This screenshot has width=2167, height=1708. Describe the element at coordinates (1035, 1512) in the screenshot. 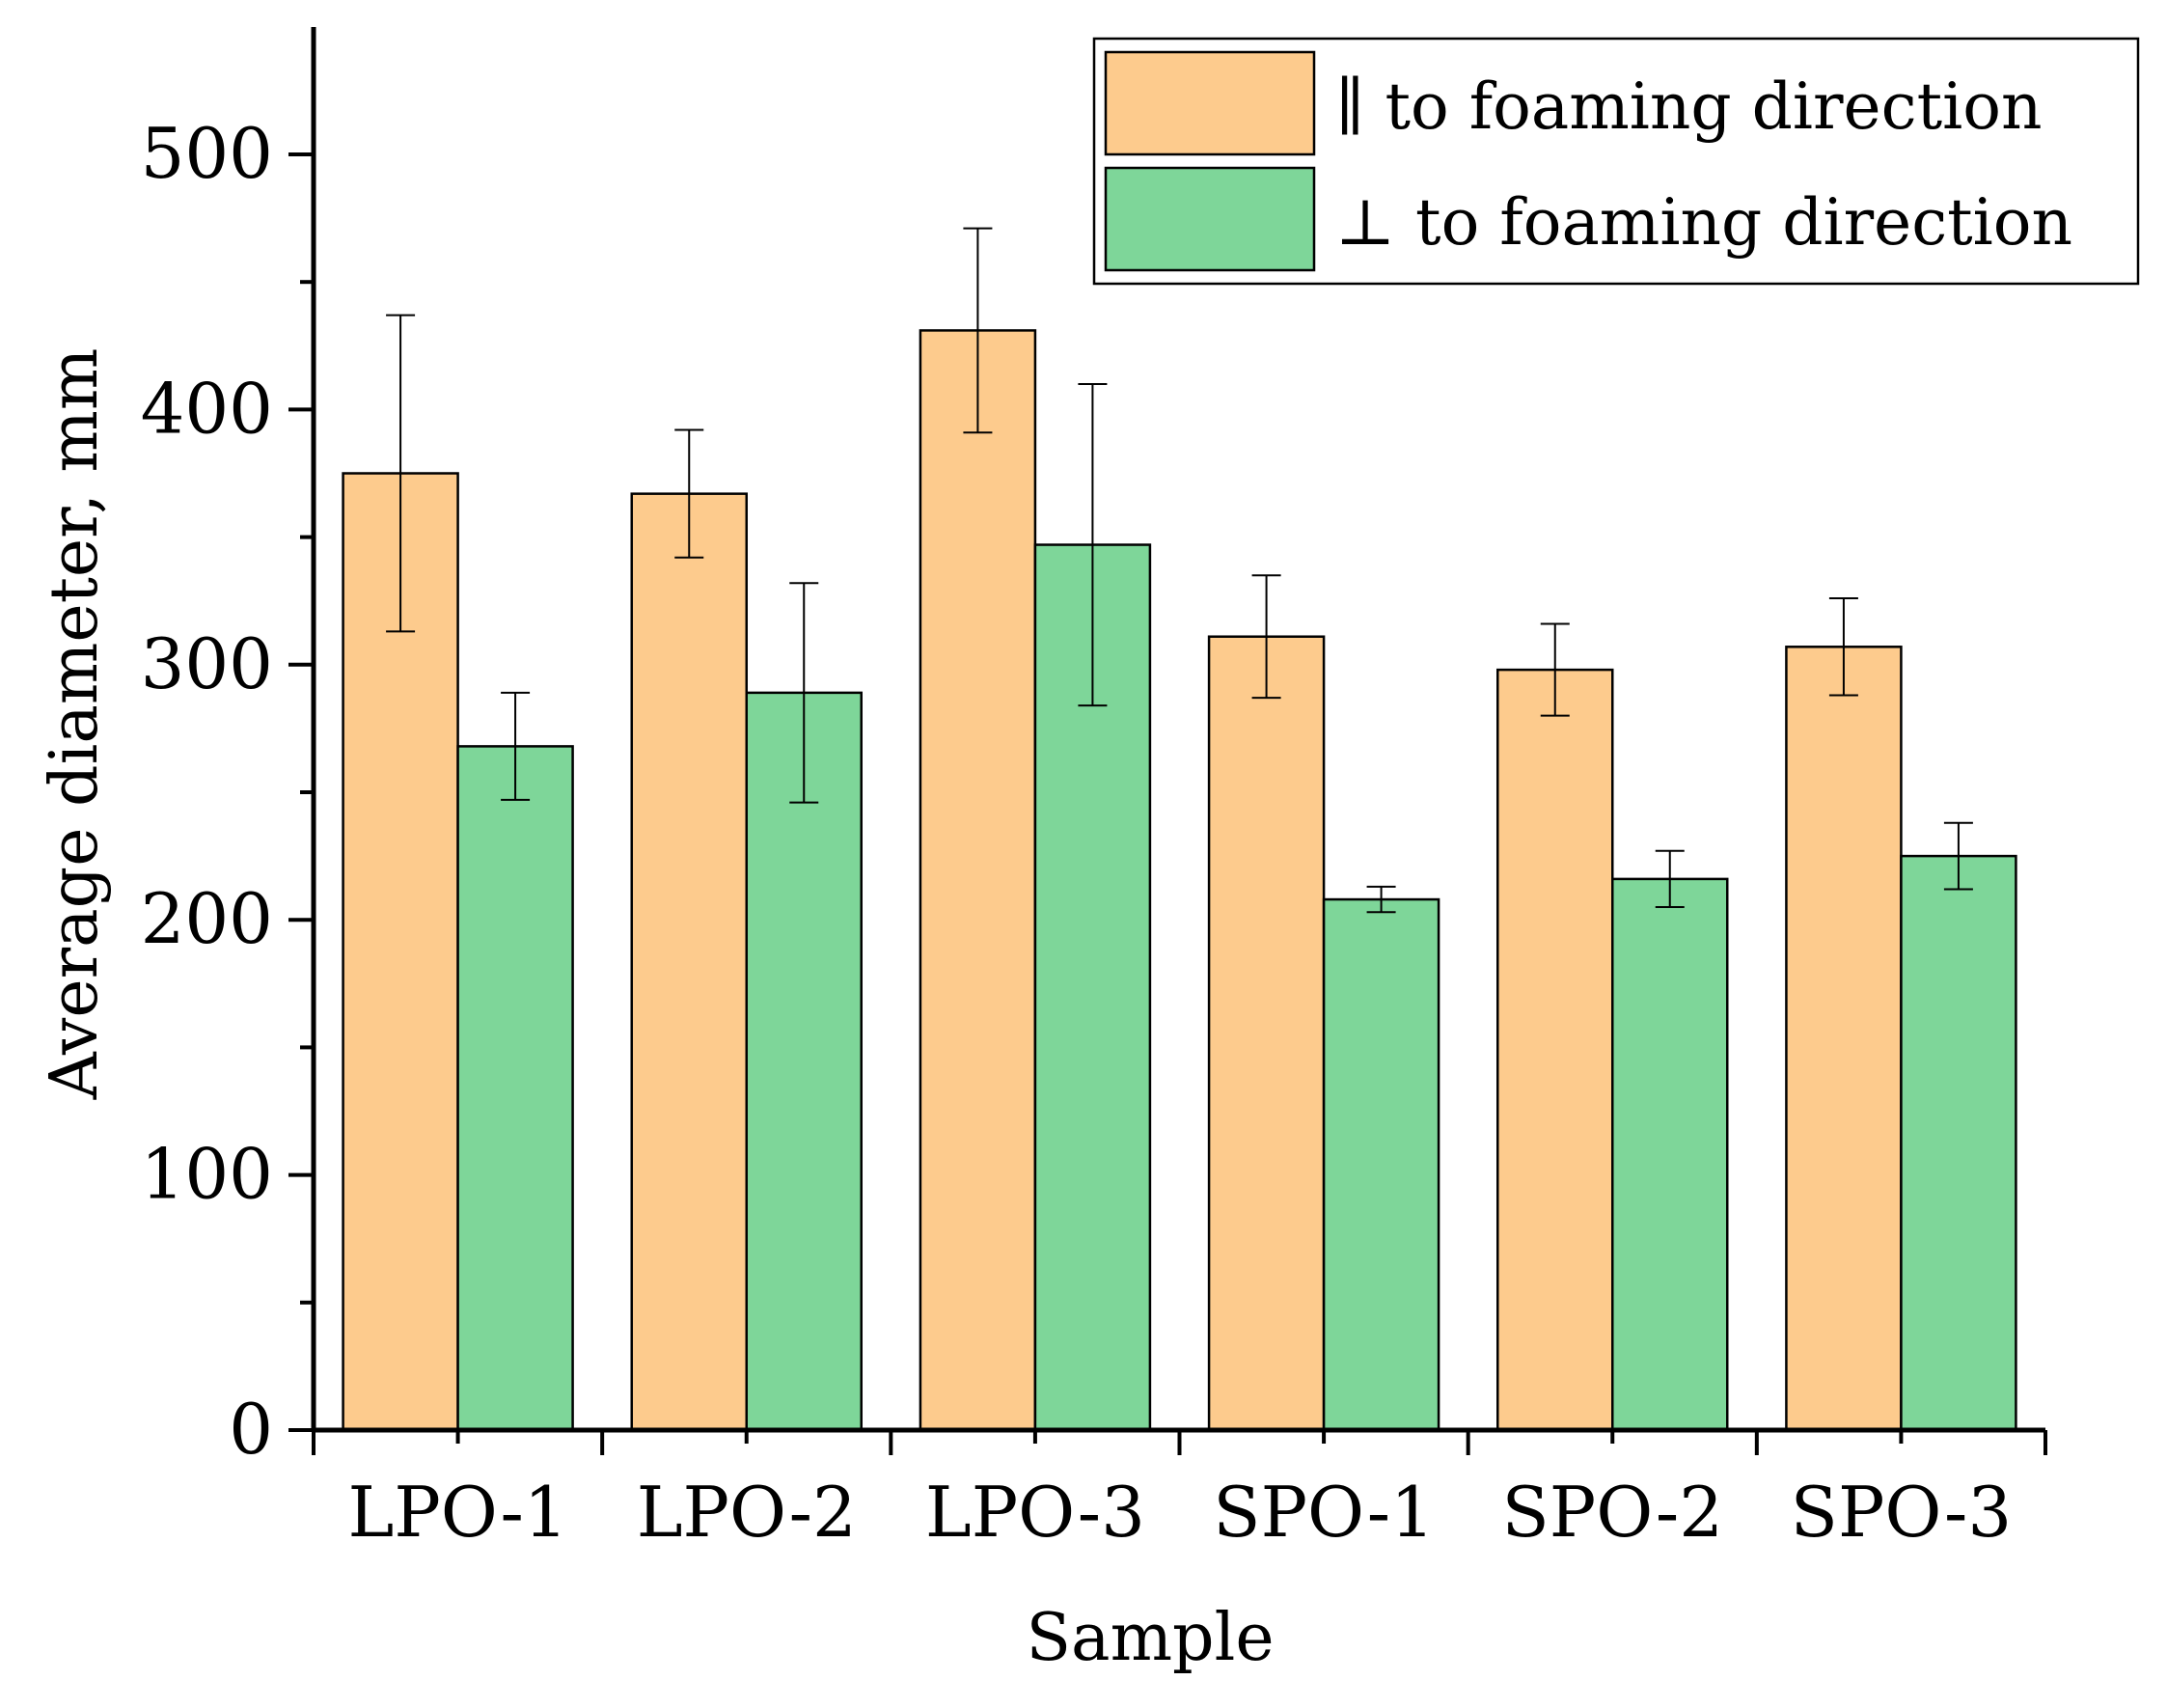

I see `x-tick-label-lpo-3: LPO-3` at that location.